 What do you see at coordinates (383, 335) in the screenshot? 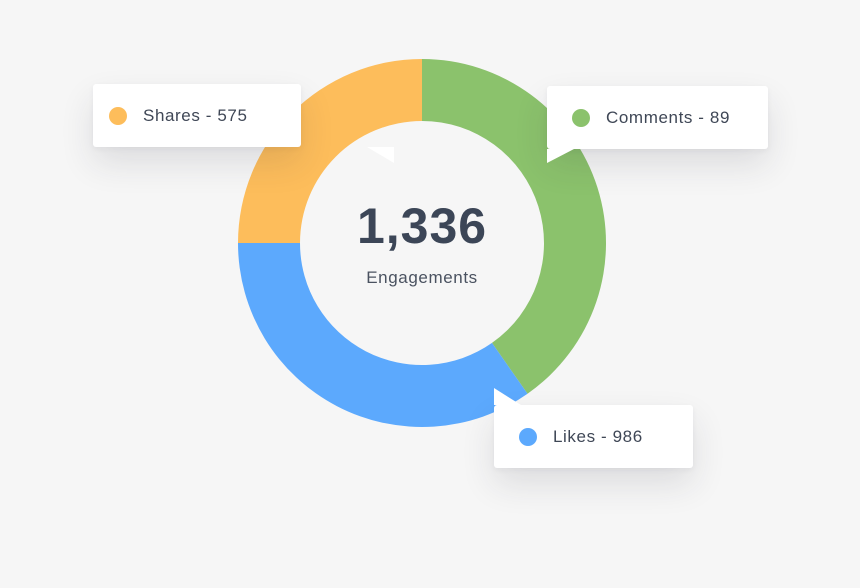
I see `likes-slice` at bounding box center [383, 335].